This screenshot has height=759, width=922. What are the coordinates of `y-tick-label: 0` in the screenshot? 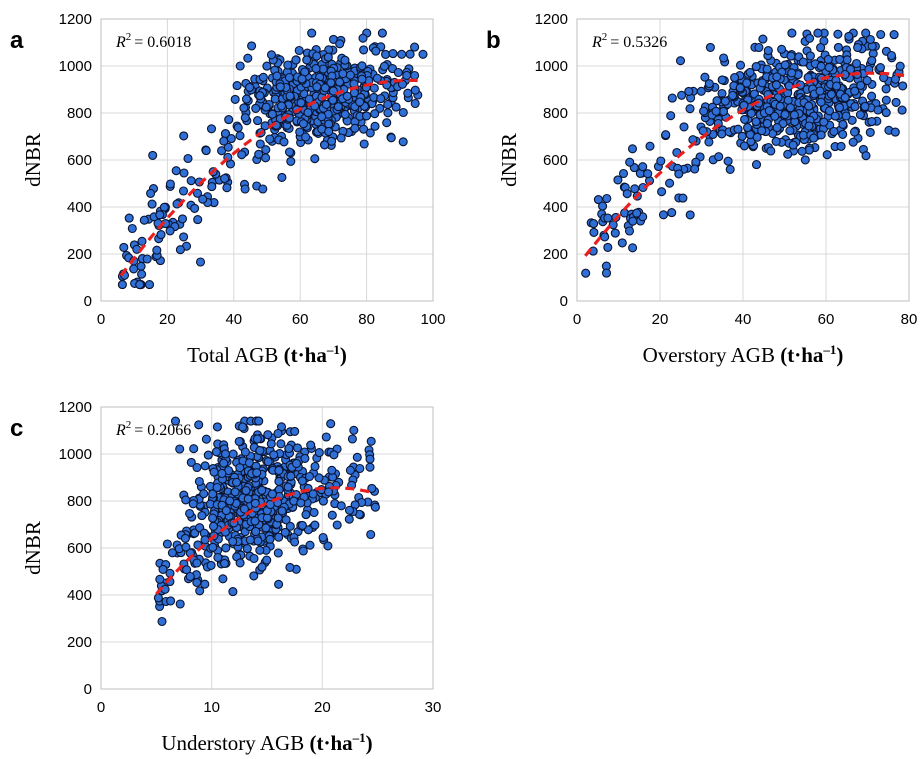 It's located at (564, 301).